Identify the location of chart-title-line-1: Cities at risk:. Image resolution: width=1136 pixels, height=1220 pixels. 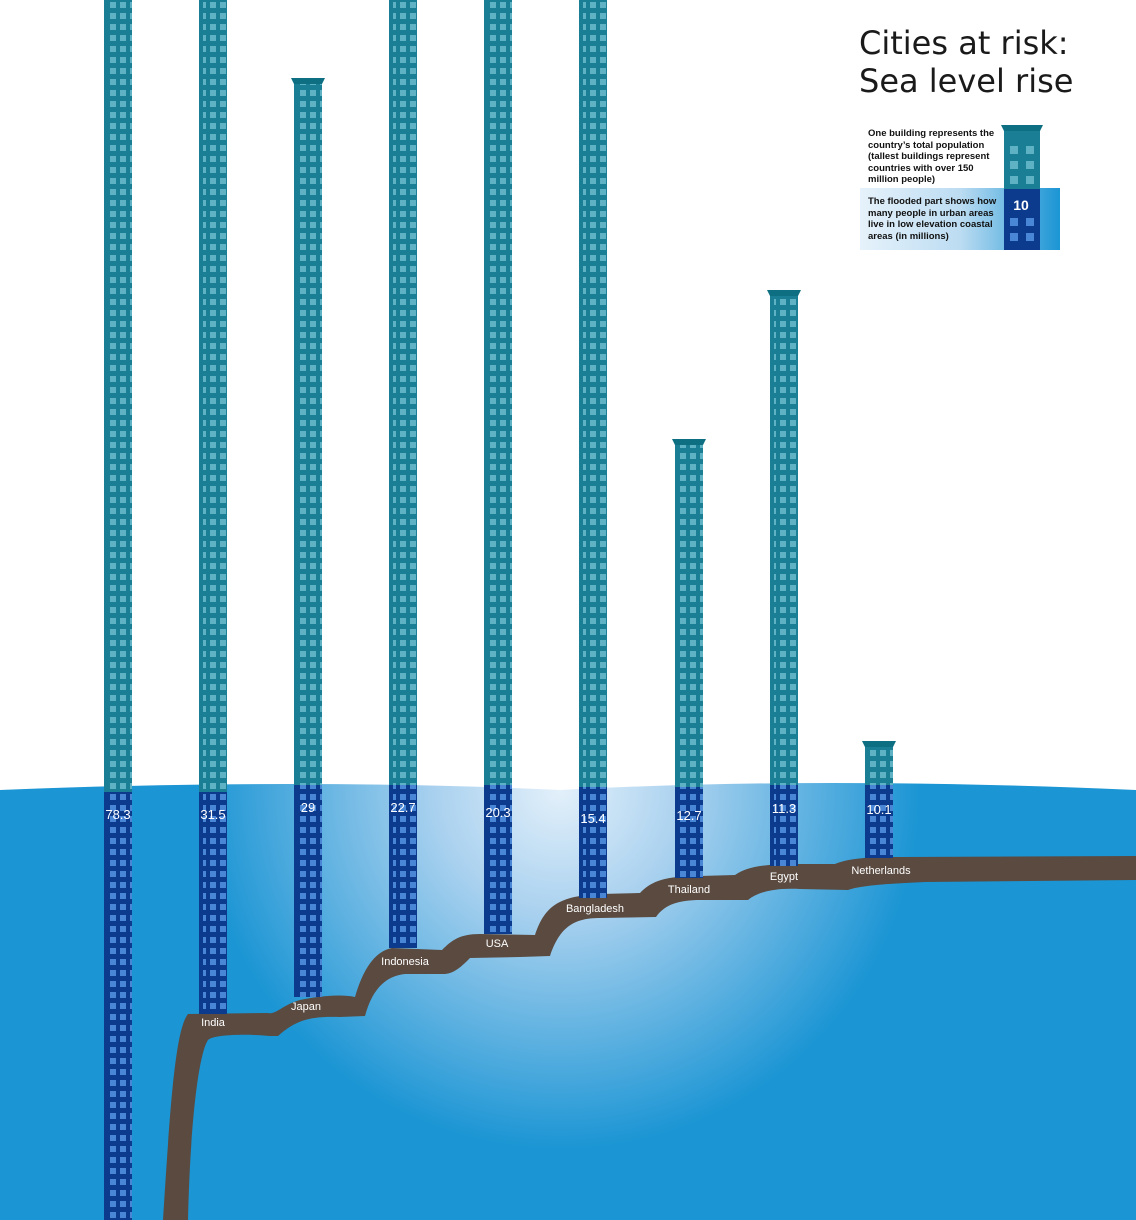
(964, 43).